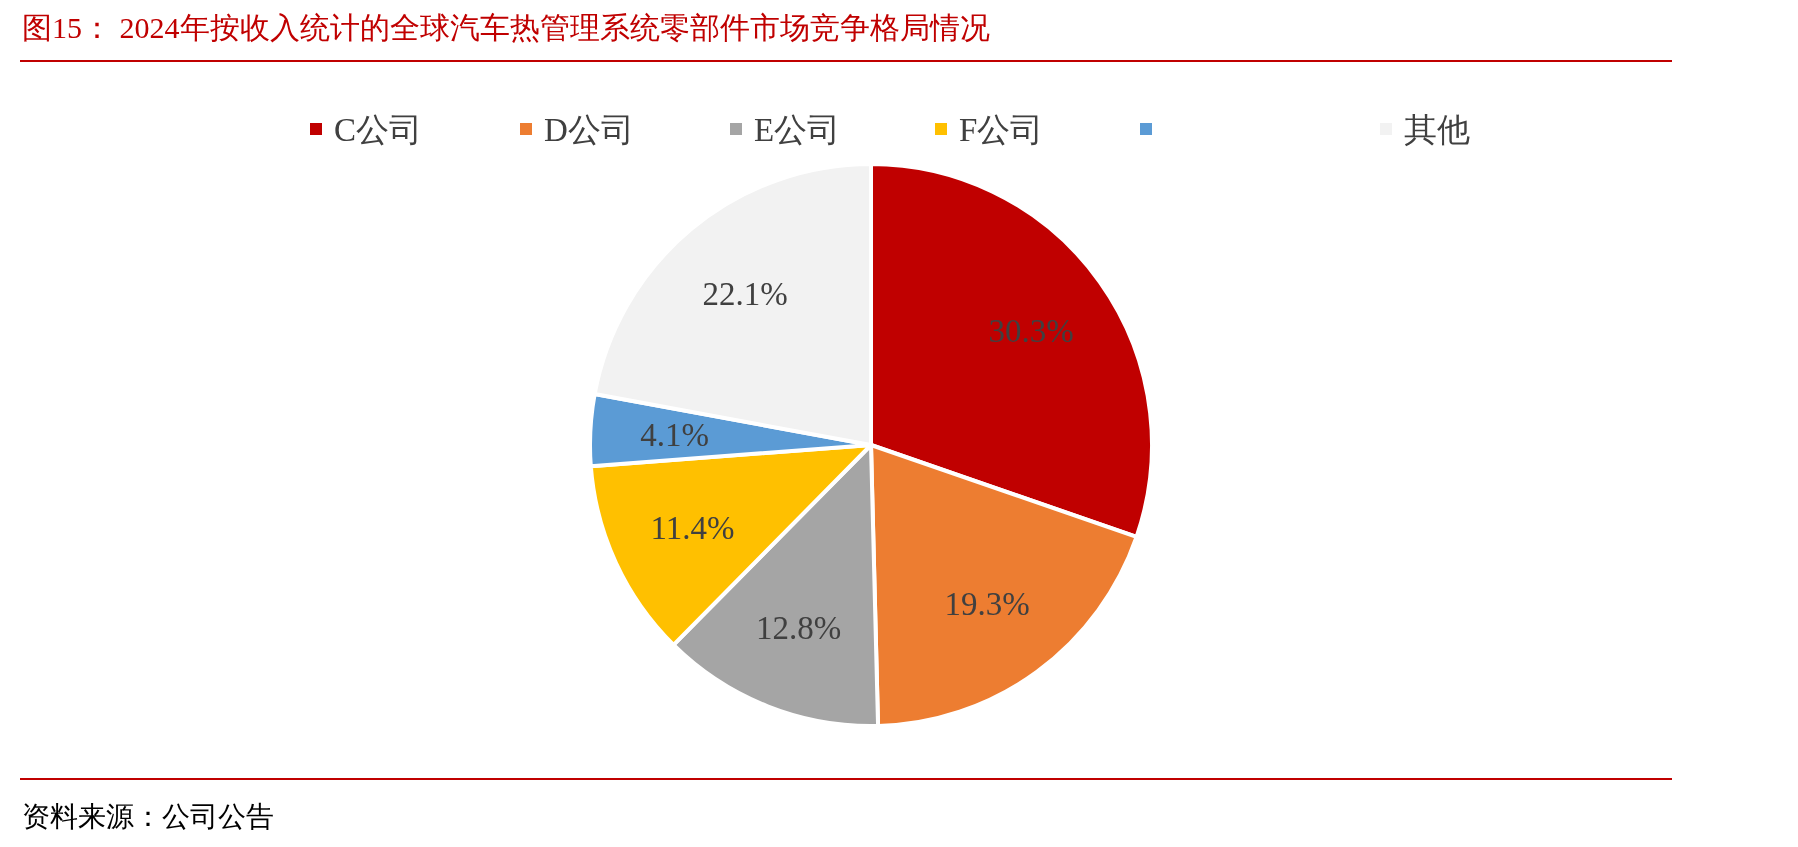  What do you see at coordinates (589, 130) in the screenshot?
I see `legend-label: D公司` at bounding box center [589, 130].